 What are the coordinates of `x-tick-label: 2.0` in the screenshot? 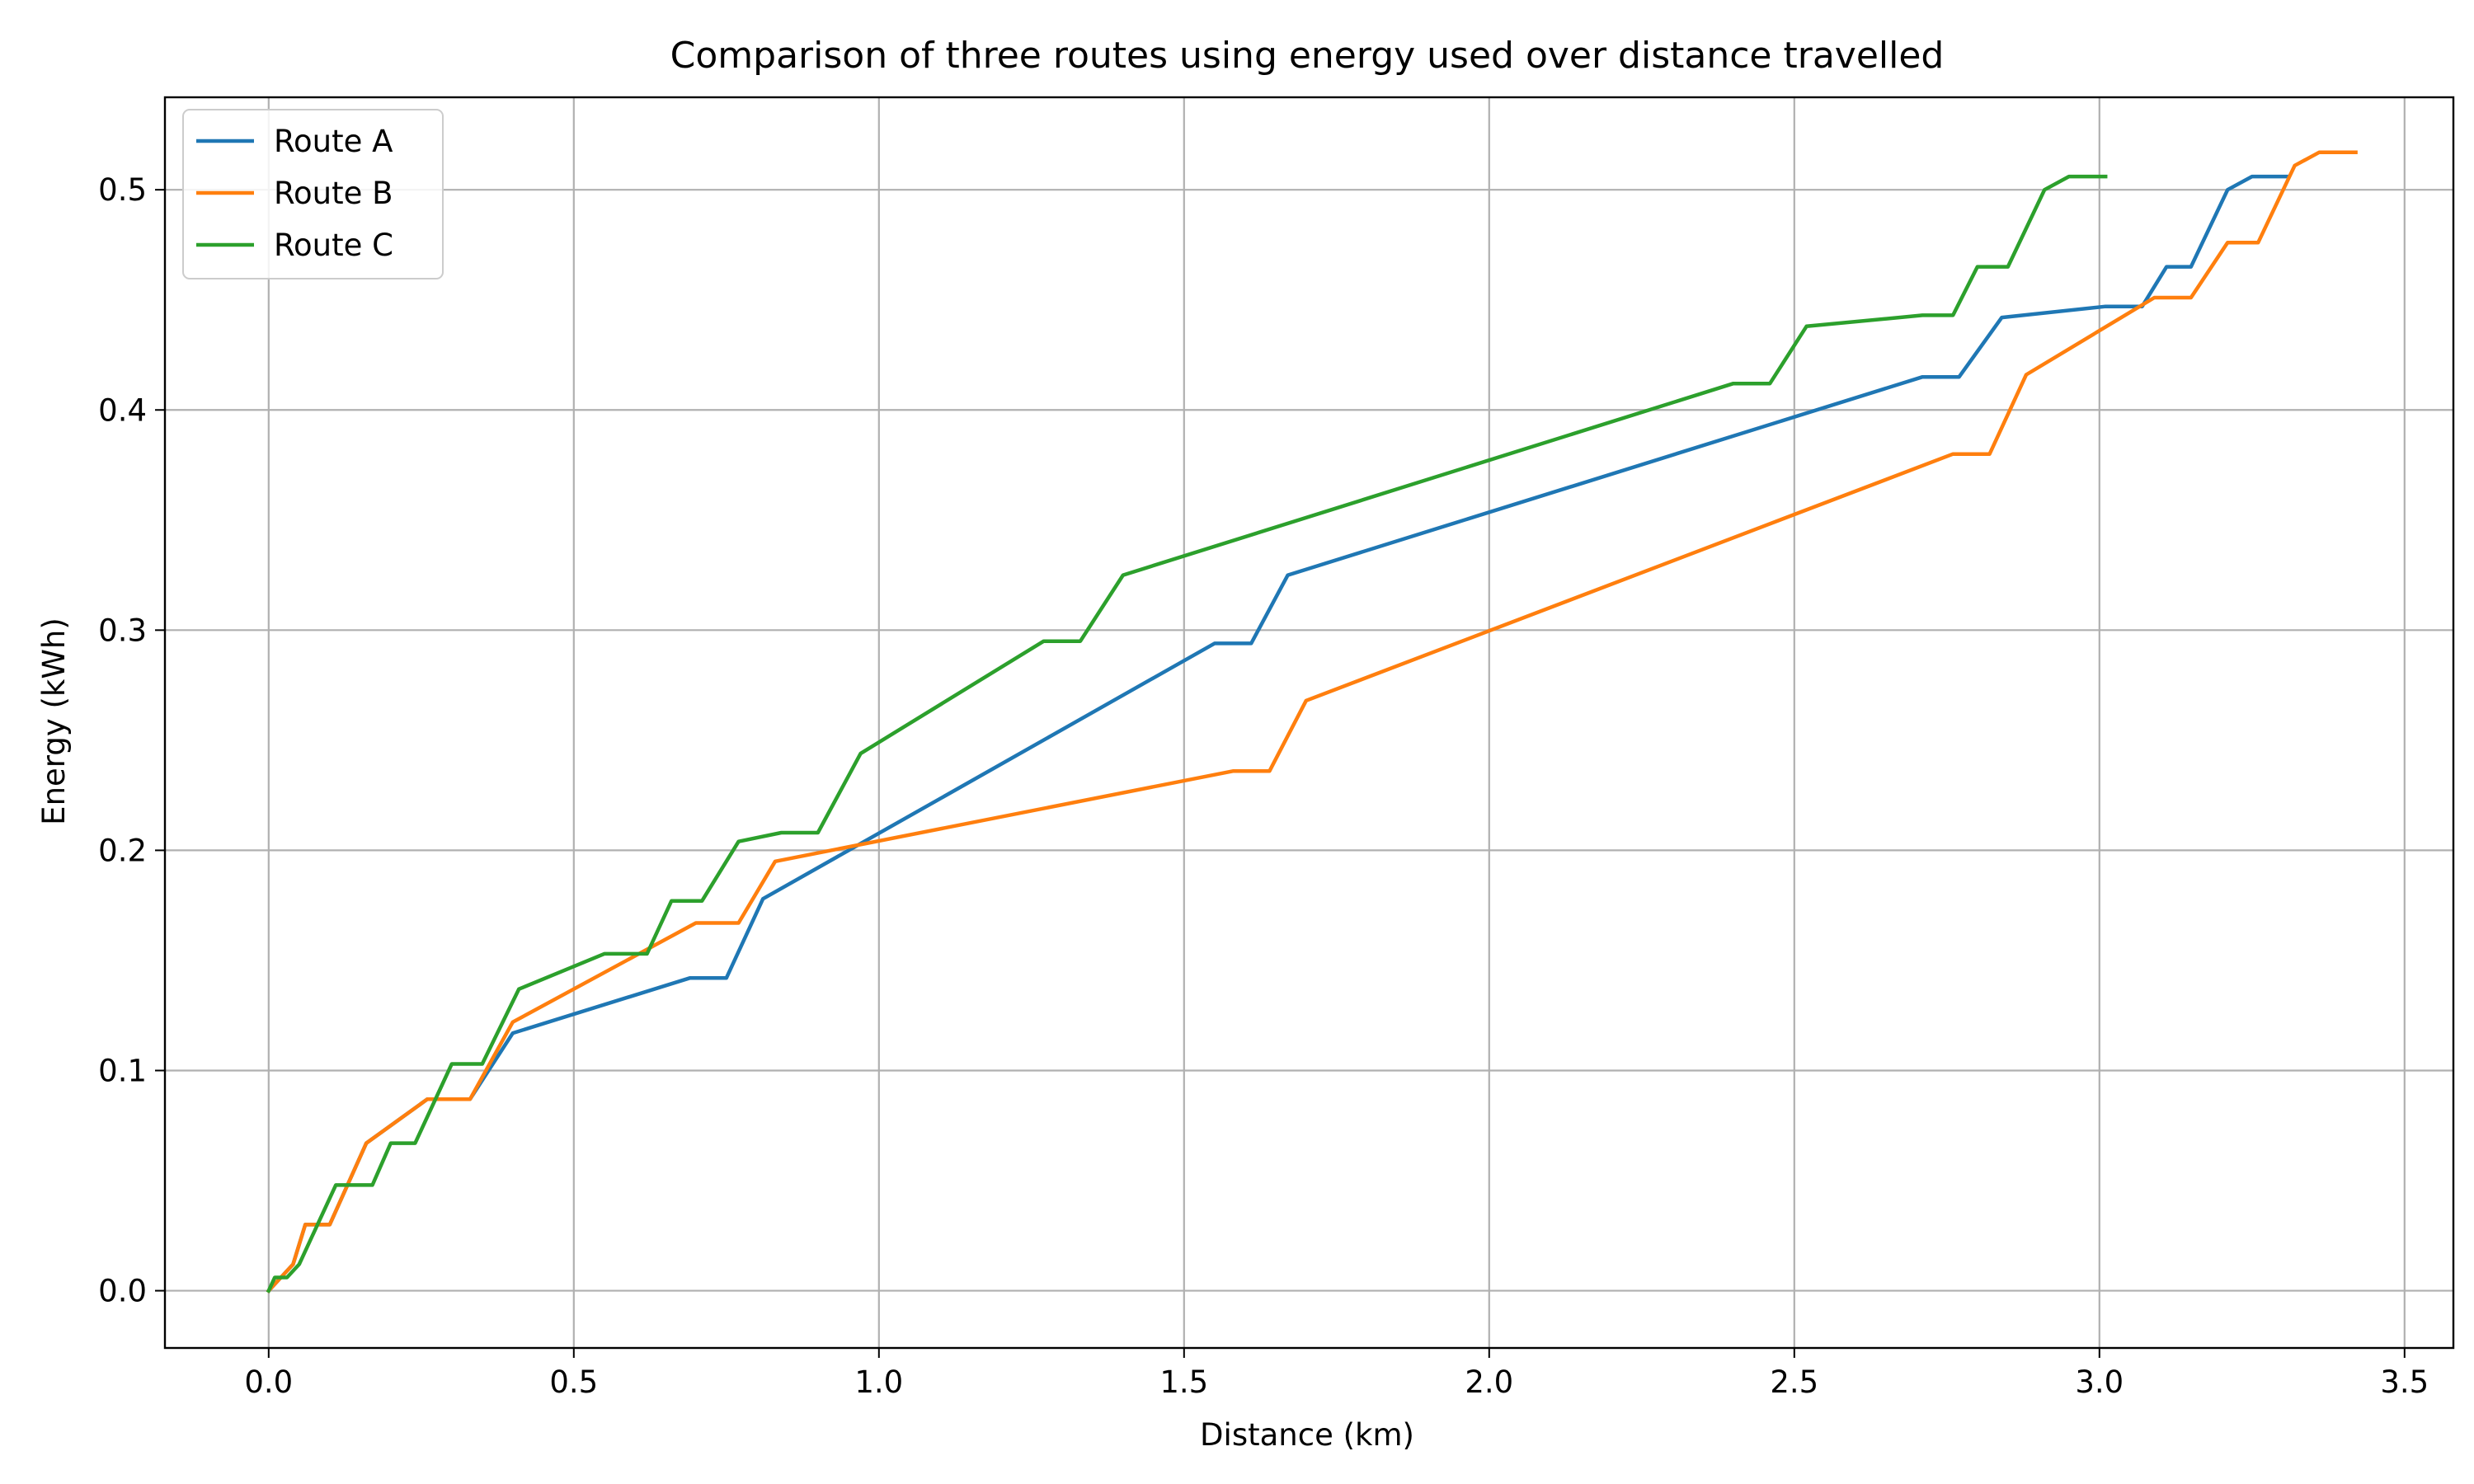 It's located at (1489, 1382).